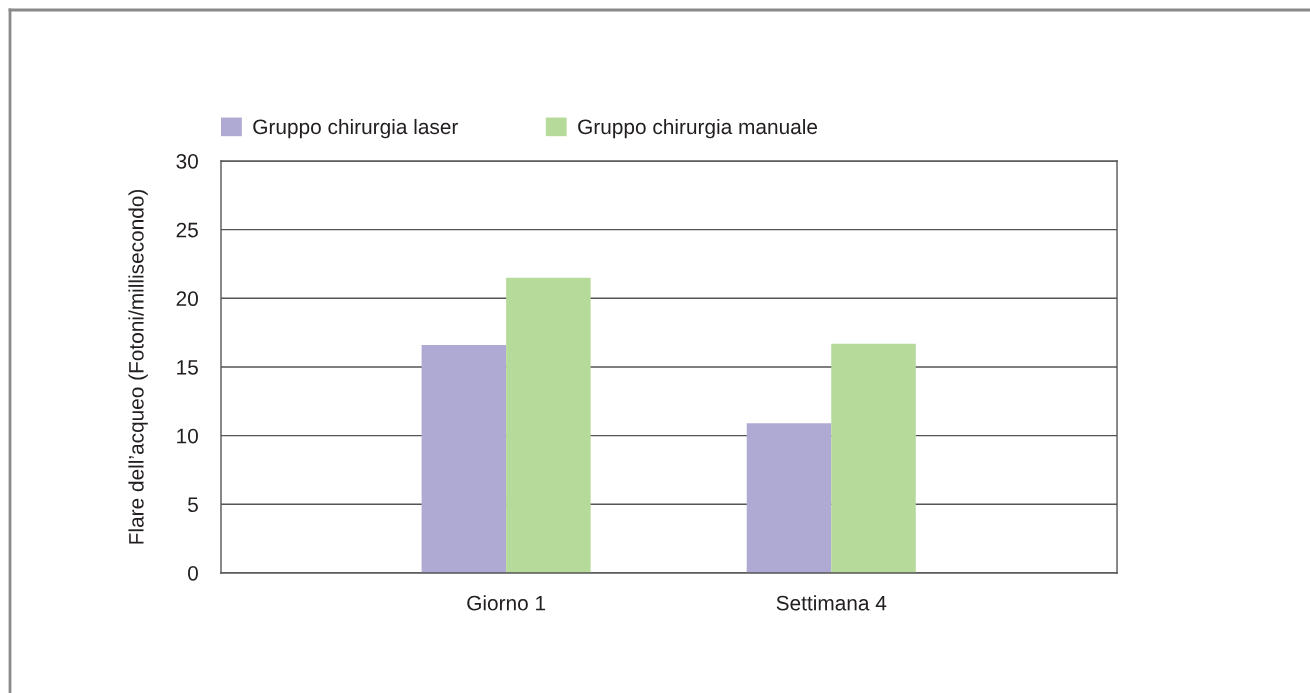 This screenshot has height=693, width=1310. What do you see at coordinates (193, 573) in the screenshot?
I see `y-tick-label: 0` at bounding box center [193, 573].